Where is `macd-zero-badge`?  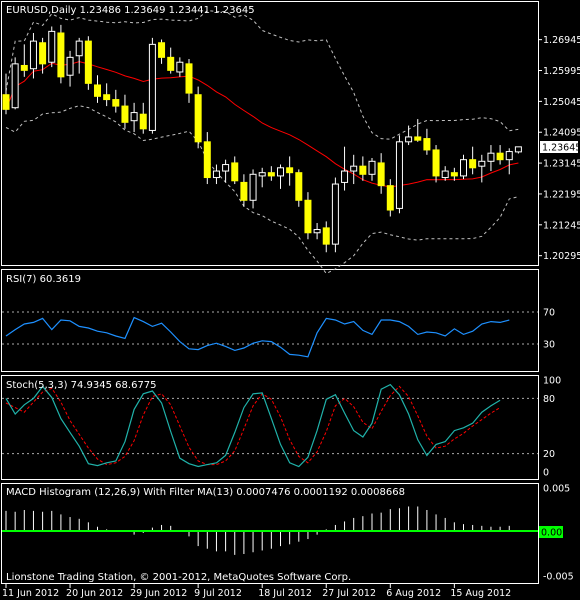
macd-zero-badge is located at coordinates (551, 532).